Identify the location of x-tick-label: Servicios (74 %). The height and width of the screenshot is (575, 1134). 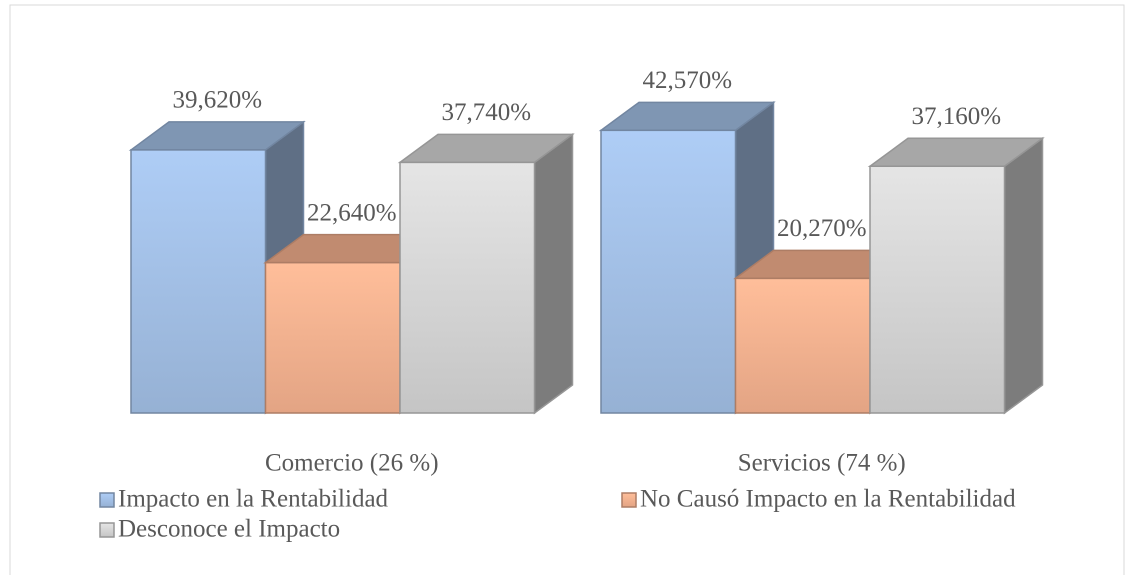
(822, 463).